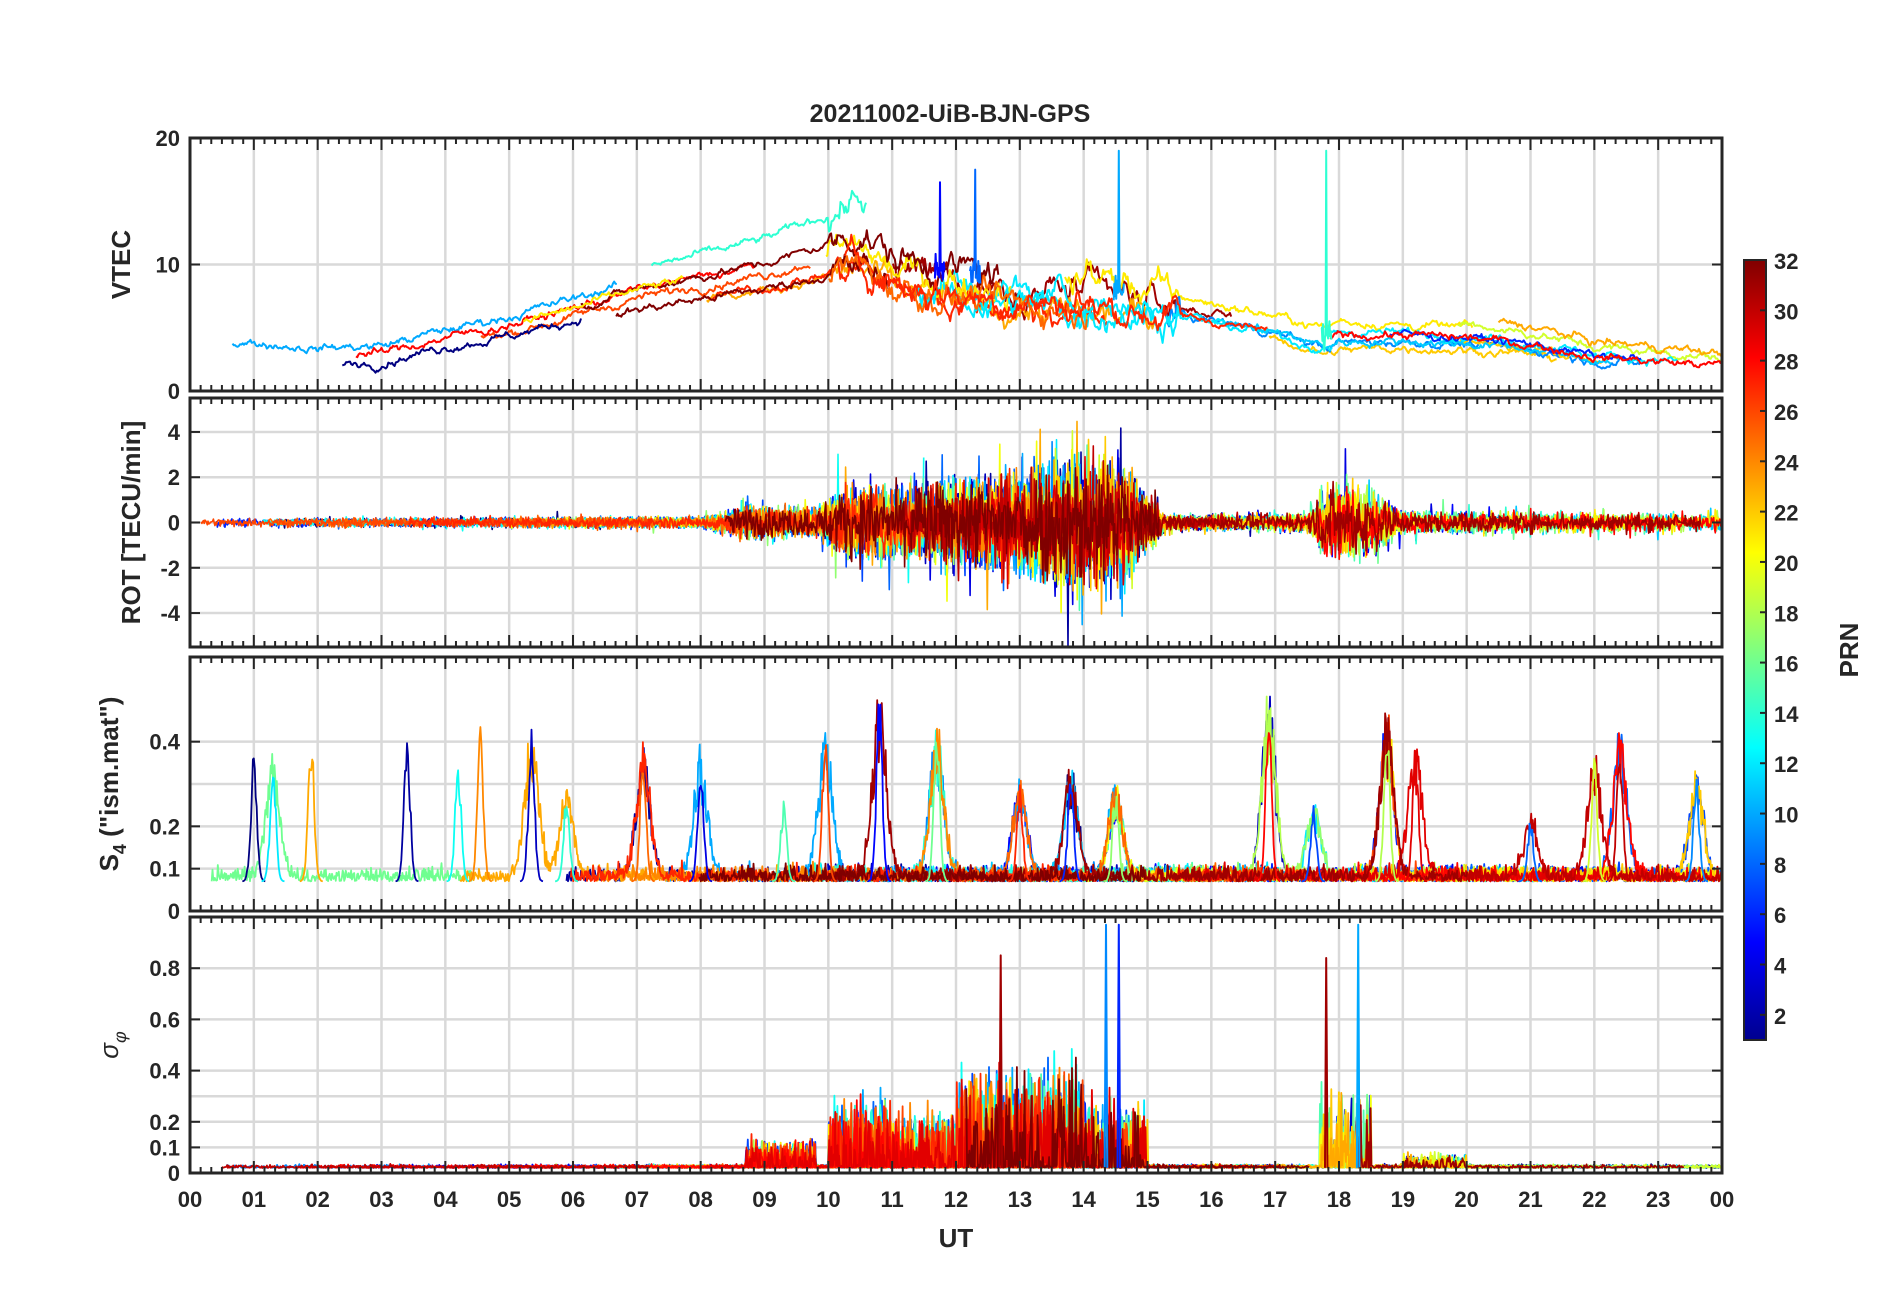  Describe the element at coordinates (1147, 1199) in the screenshot. I see `x-tick-label: 15` at that location.